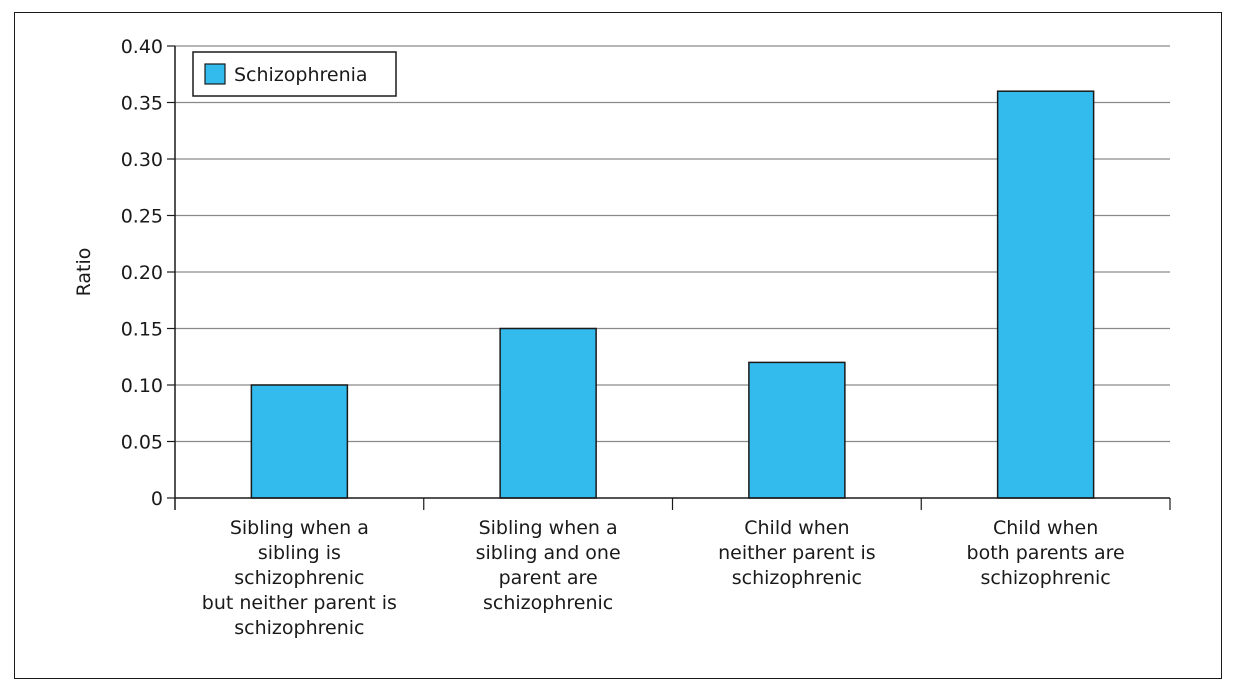 Image resolution: width=1236 pixels, height=691 pixels. I want to click on y-axis-title: Ratio, so click(84, 272).